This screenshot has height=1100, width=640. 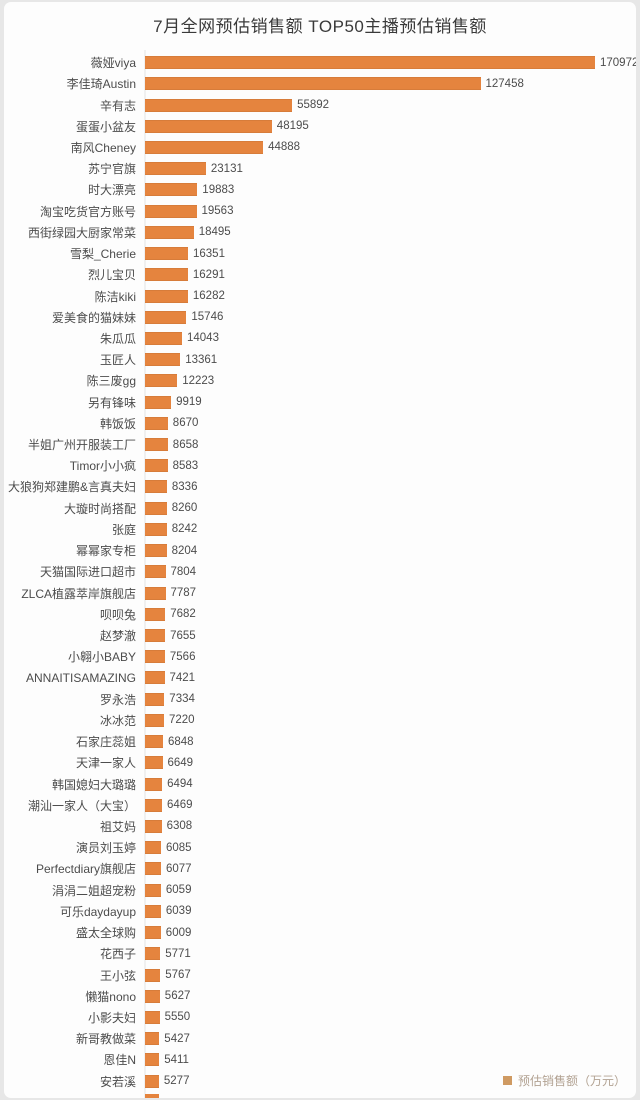 I want to click on bar-value: 6009, so click(x=178, y=932).